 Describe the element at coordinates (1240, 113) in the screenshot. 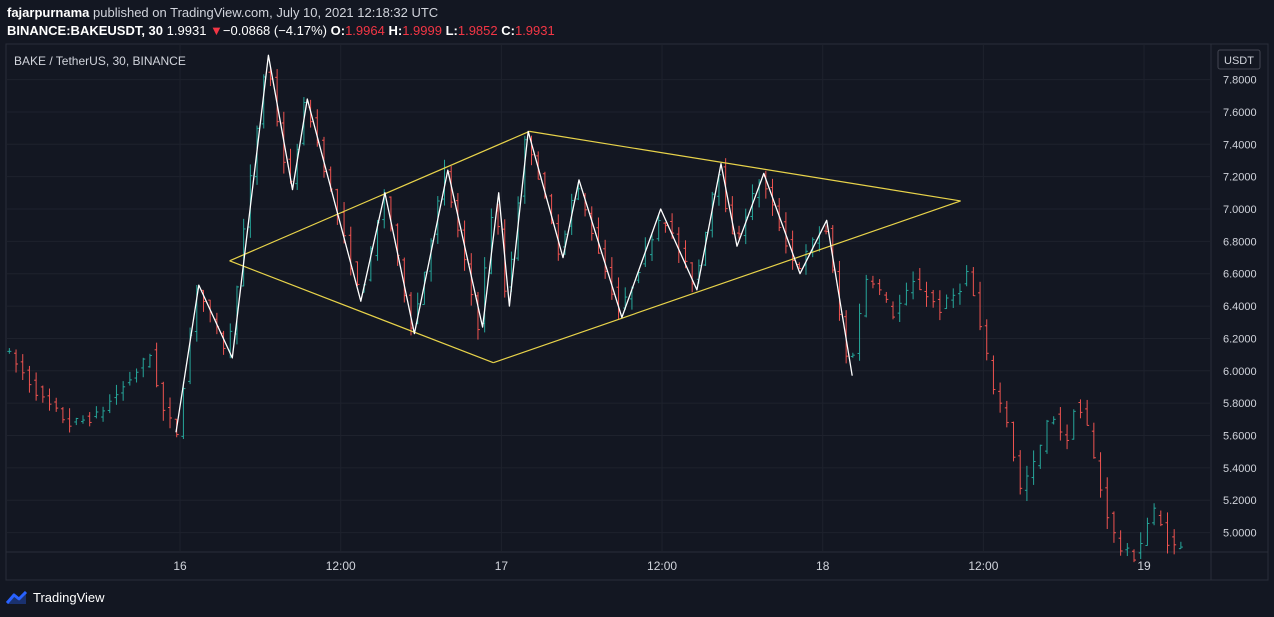

I see `price-tick-label: 7.6000` at that location.